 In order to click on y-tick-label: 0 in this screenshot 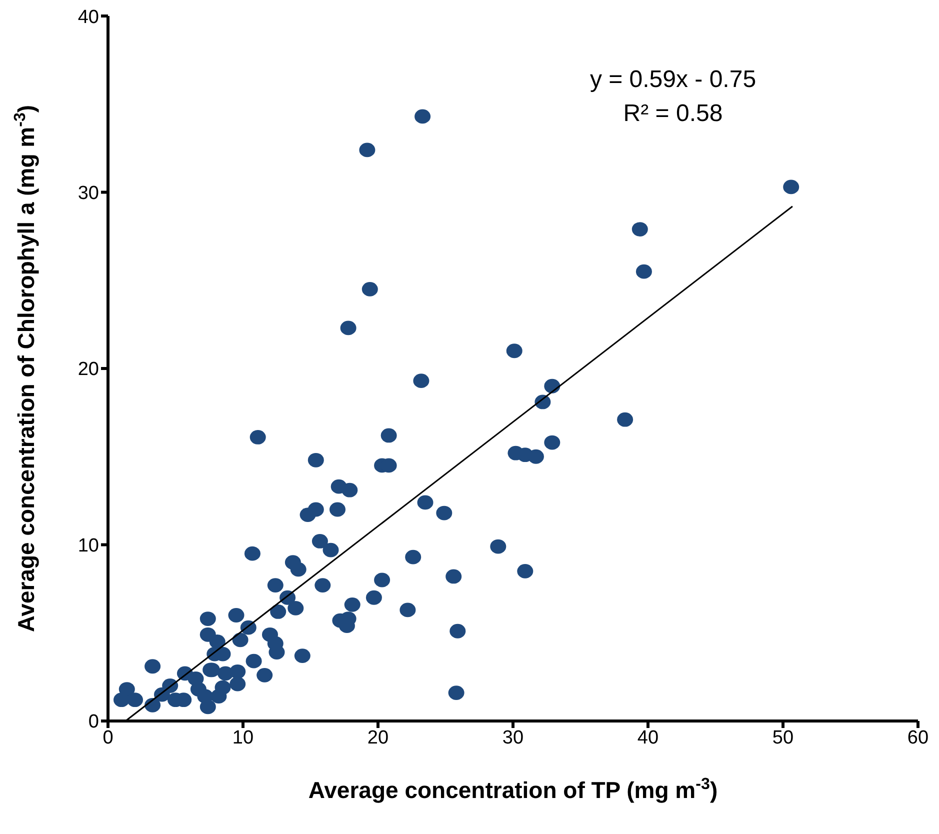, I will do `click(93, 722)`.